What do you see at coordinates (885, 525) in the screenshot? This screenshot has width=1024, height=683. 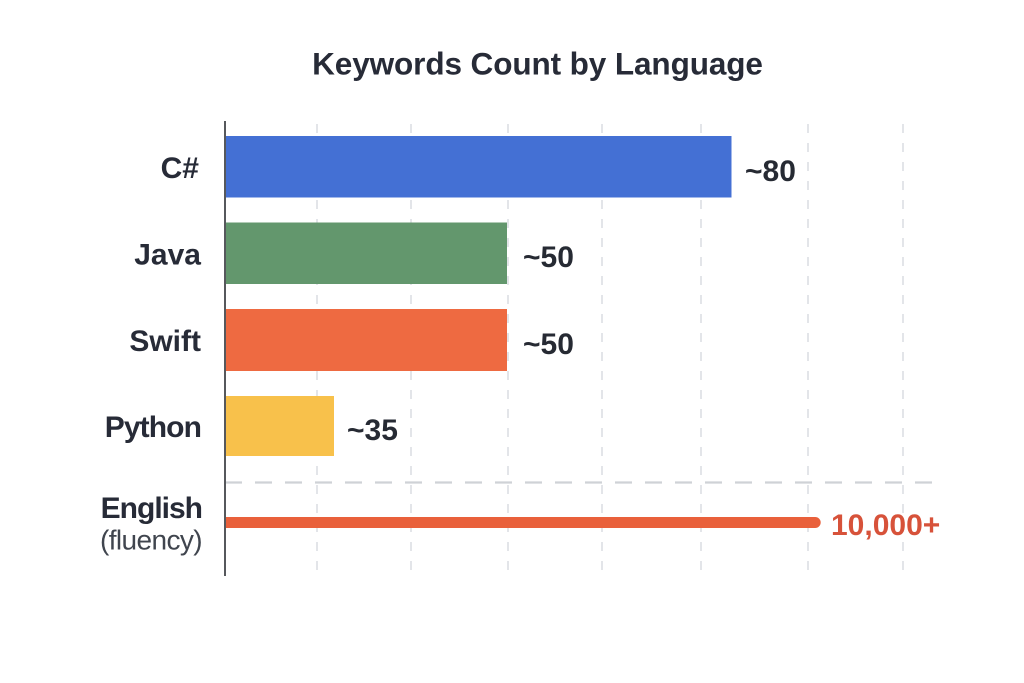 I see `svg-text: 10,000+` at bounding box center [885, 525].